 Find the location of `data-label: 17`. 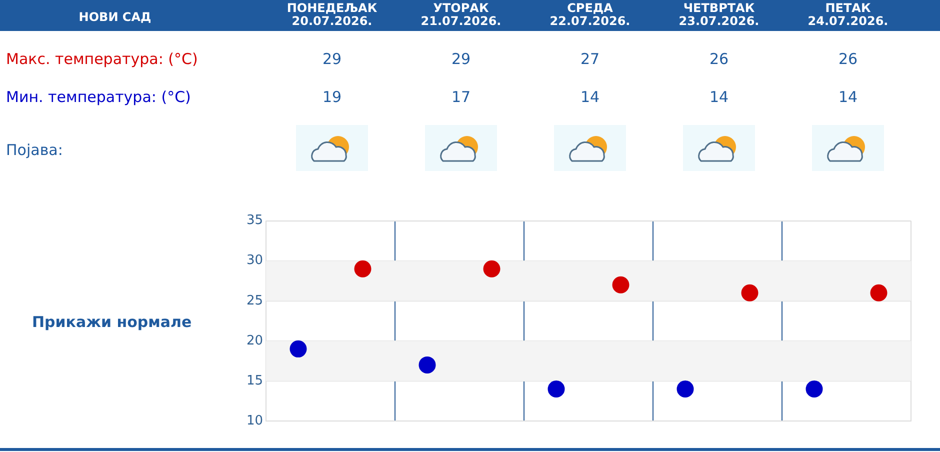

data-label: 17 is located at coordinates (461, 97).